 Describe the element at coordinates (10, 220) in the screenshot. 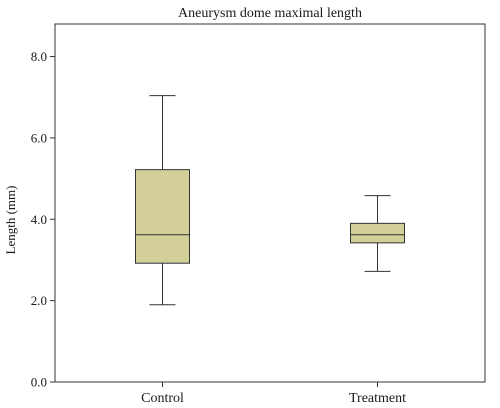

I see `y-axis-label: Length (mm)` at that location.